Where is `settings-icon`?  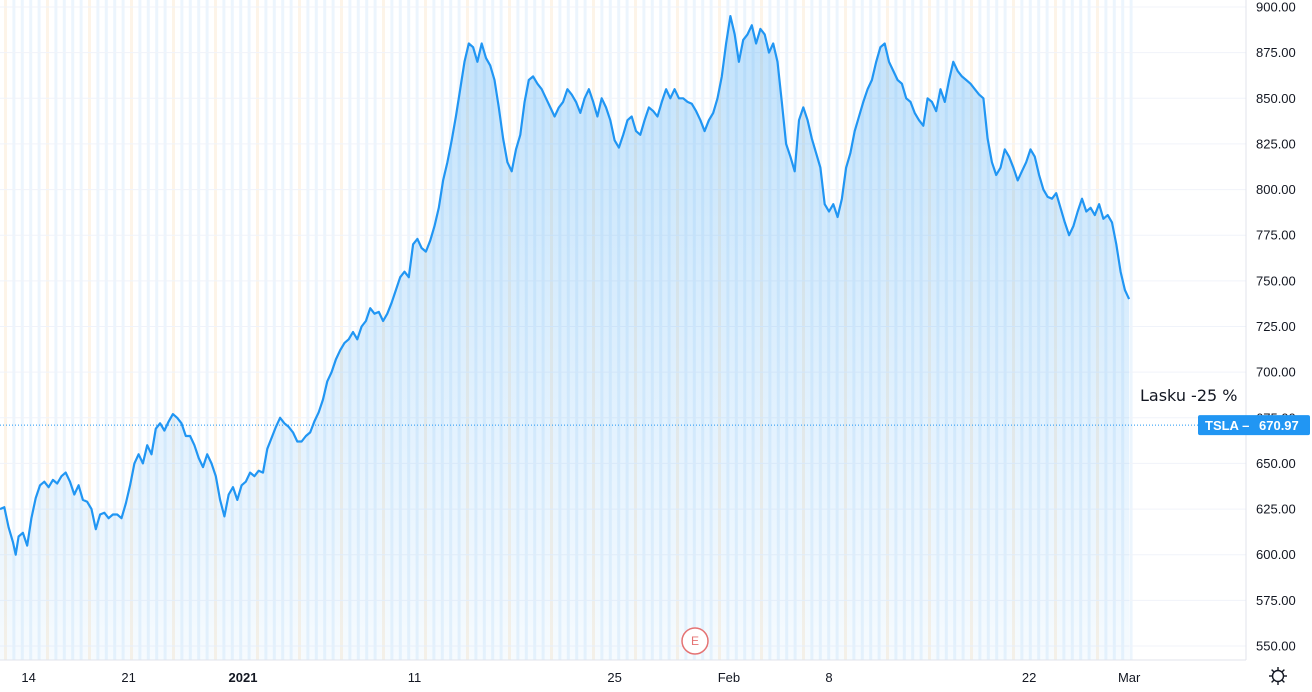
settings-icon is located at coordinates (1278, 676).